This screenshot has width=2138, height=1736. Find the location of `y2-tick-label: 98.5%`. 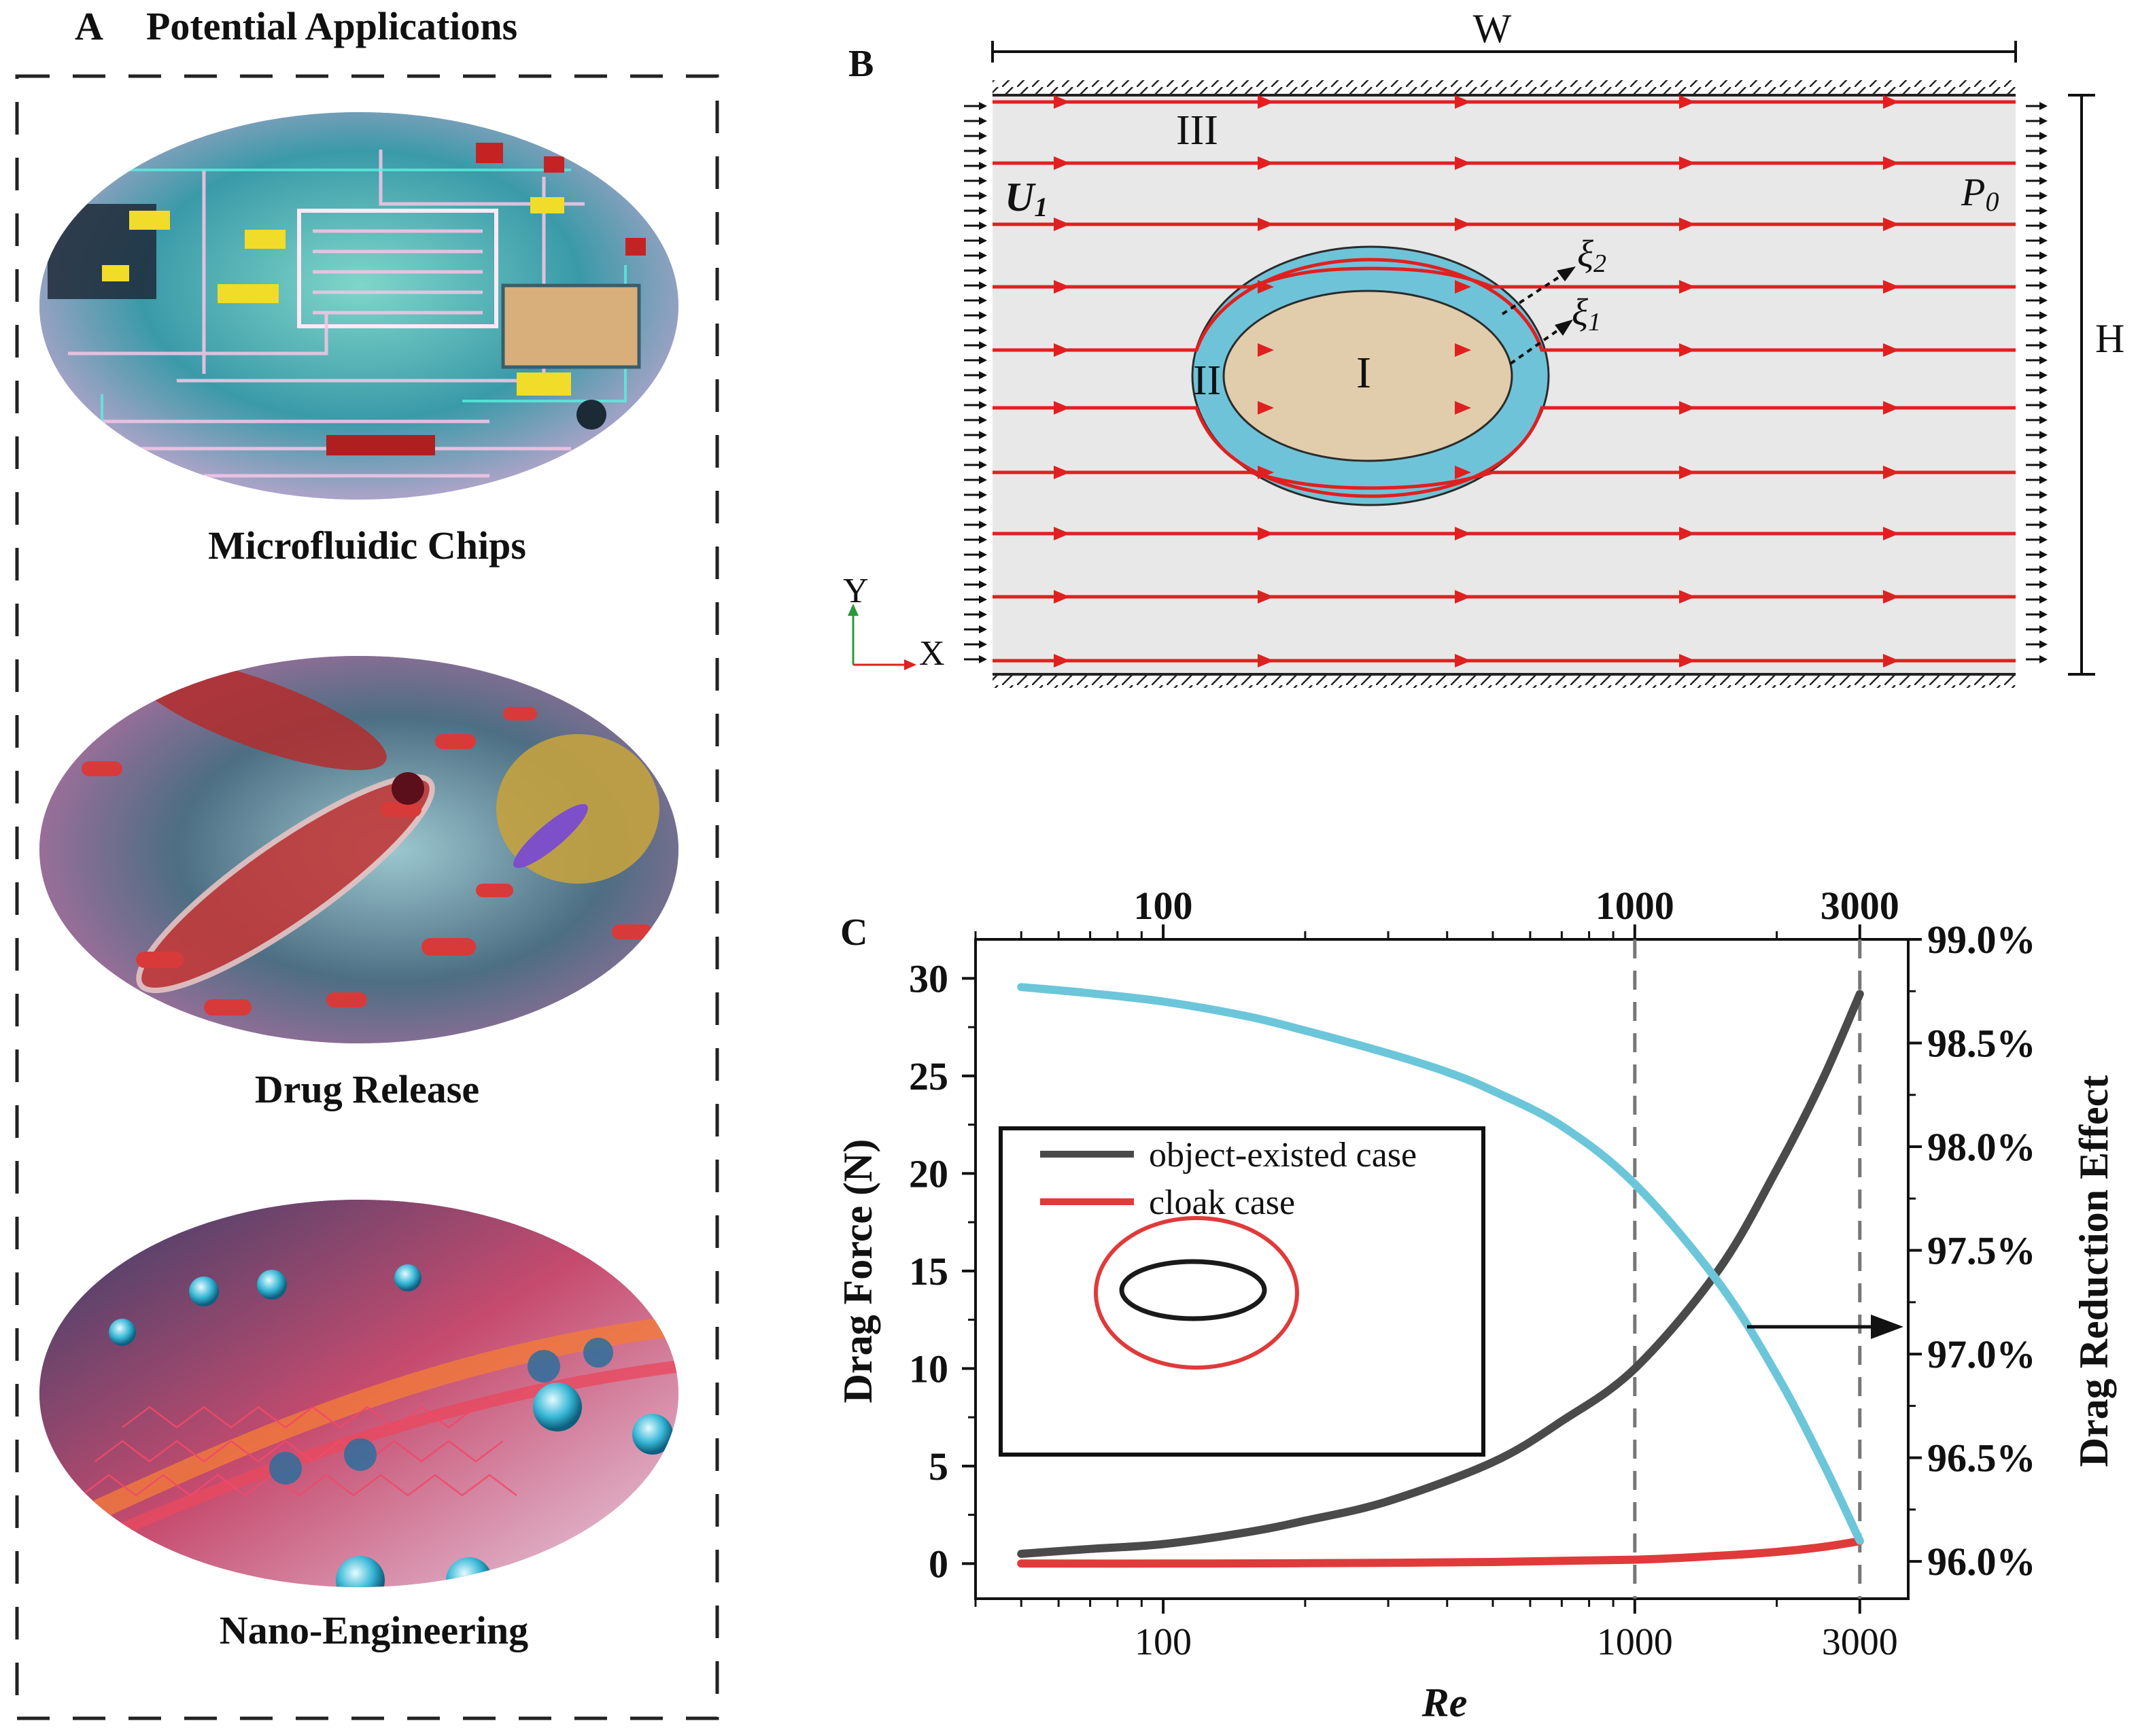

y2-tick-label: 98.5% is located at coordinates (1981, 1044).